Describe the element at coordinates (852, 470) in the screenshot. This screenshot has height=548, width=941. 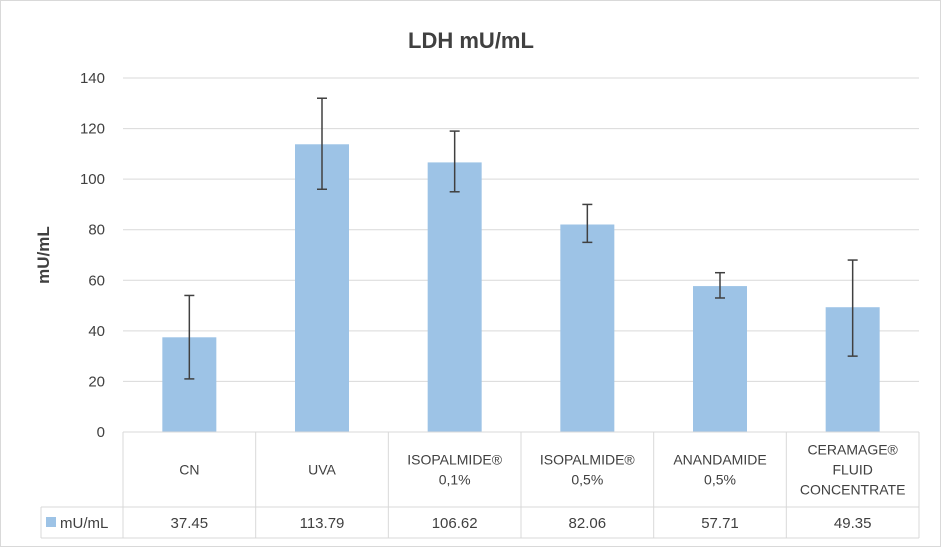
I see `category-label-5: FLUID` at that location.